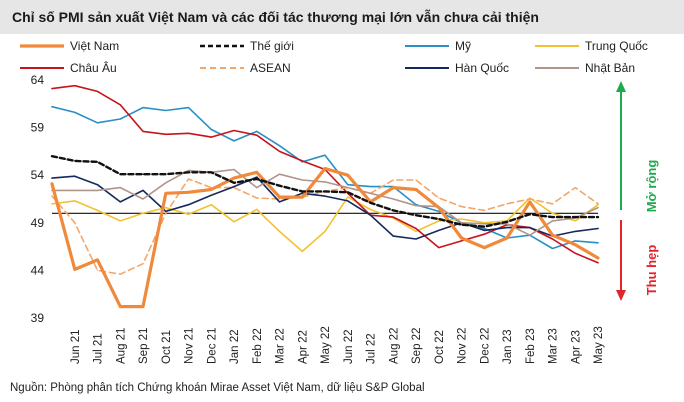 The width and height of the screenshot is (684, 402). I want to click on legend-item-trung-quoc: Trung Quốc, so click(591, 46).